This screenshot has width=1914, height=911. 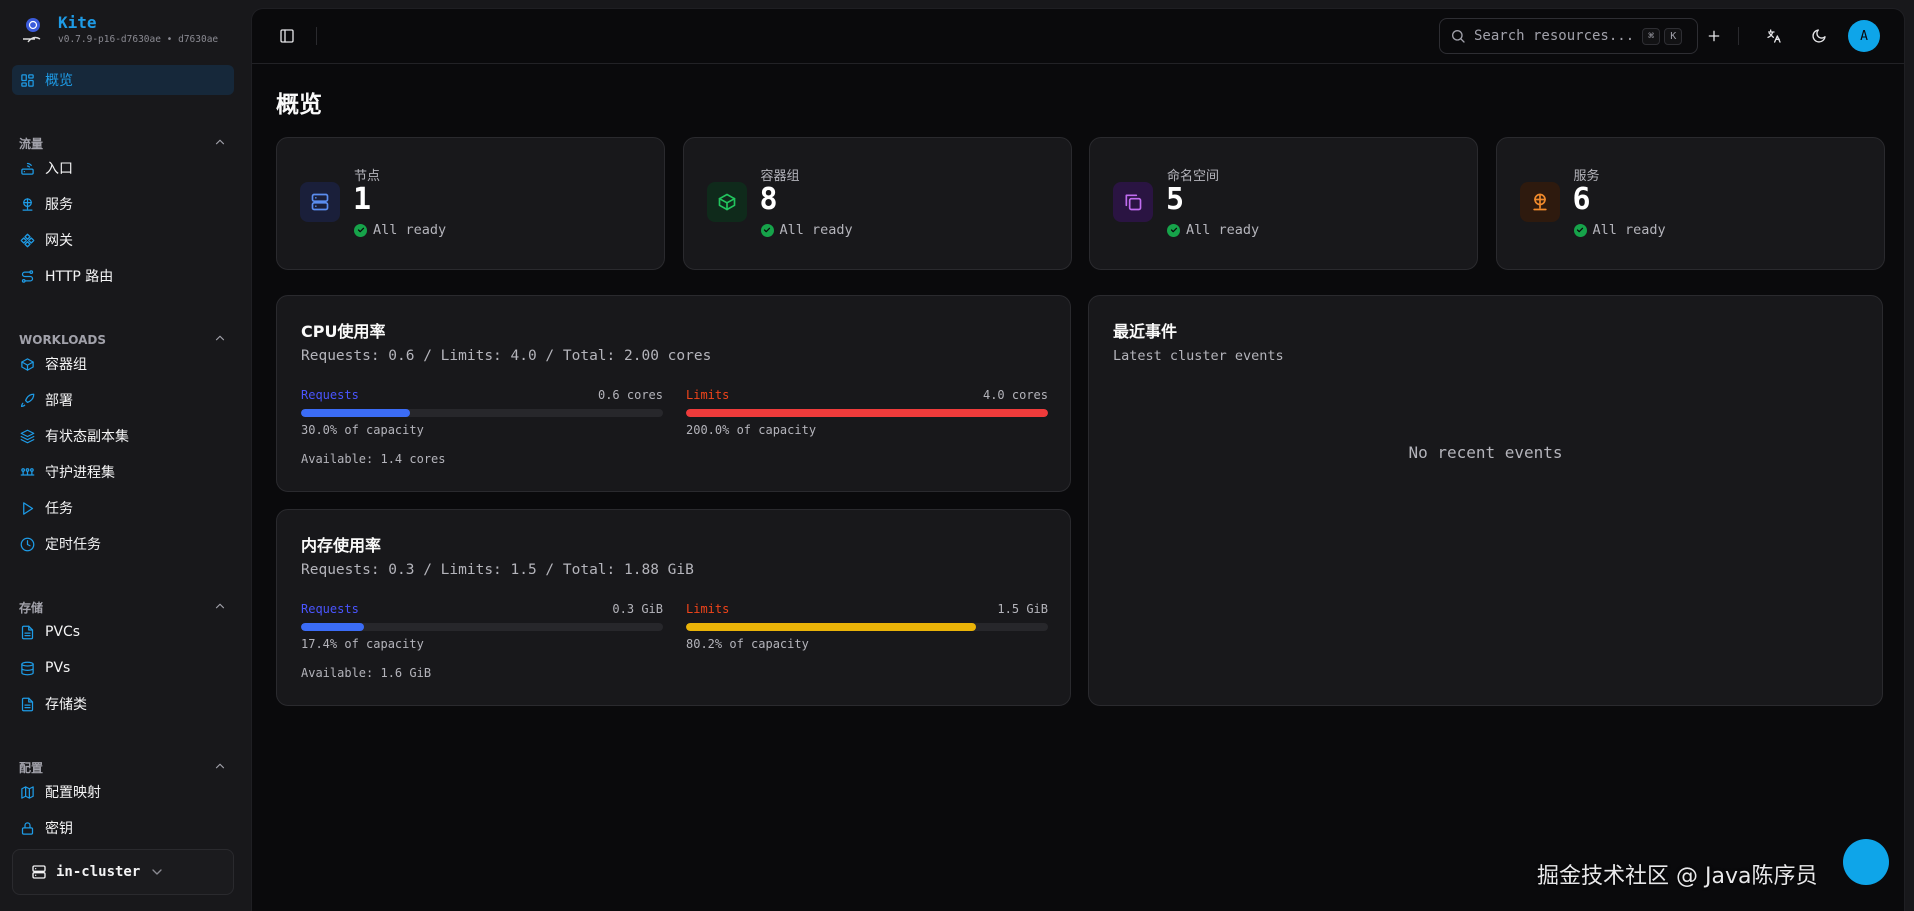 I want to click on sidebar-item: 存储类, so click(x=123, y=704).